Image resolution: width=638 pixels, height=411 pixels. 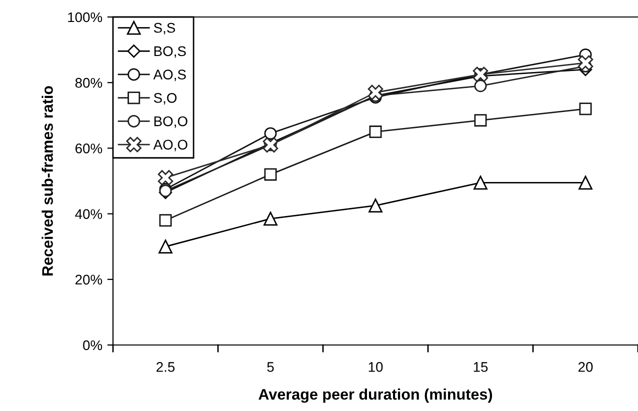 What do you see at coordinates (169, 76) in the screenshot?
I see `legend-label: AO,S` at bounding box center [169, 76].